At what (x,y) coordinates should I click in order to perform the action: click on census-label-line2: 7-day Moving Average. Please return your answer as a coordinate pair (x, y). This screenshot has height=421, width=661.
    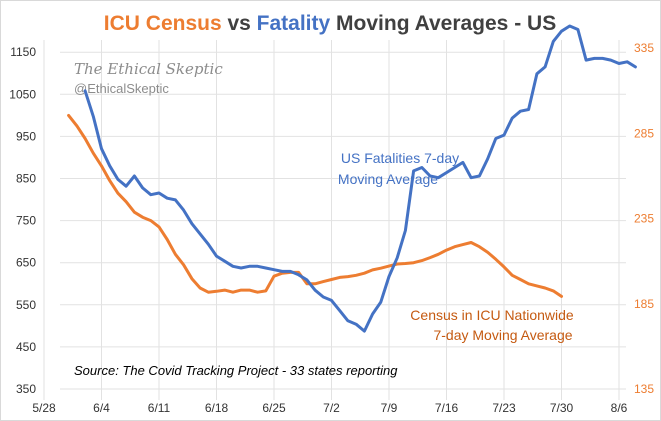
    Looking at the image, I should click on (502, 335).